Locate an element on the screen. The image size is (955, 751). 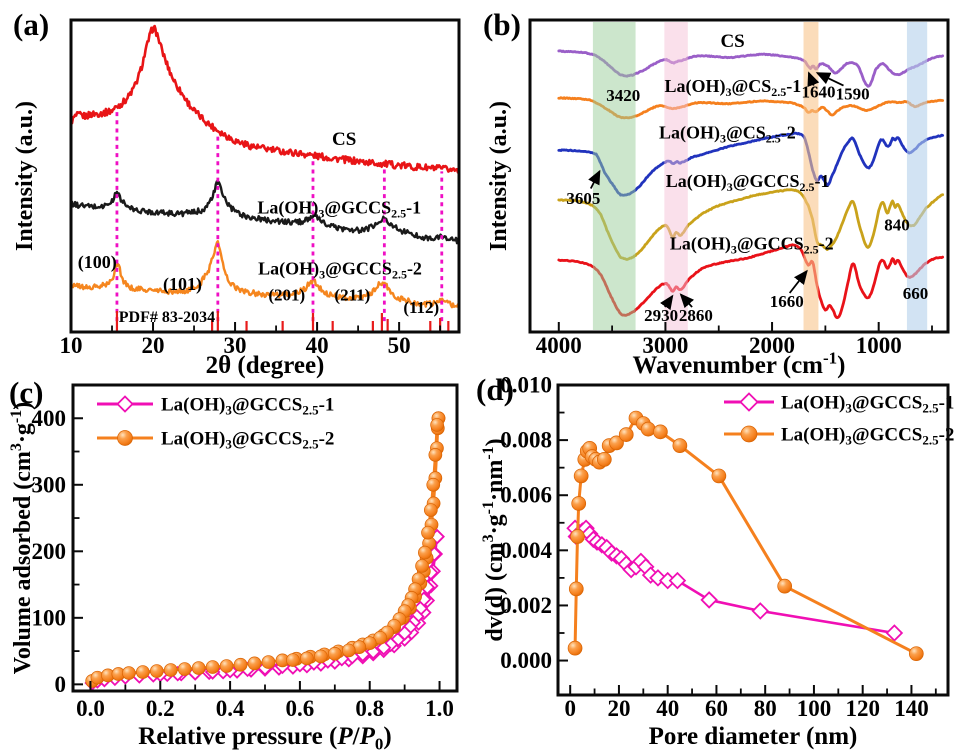
curve-label: 1660 is located at coordinates (787, 301).